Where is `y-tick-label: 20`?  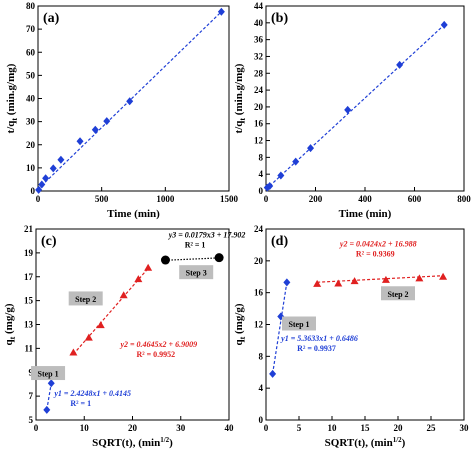 y-tick-label: 20 is located at coordinates (31, 145).